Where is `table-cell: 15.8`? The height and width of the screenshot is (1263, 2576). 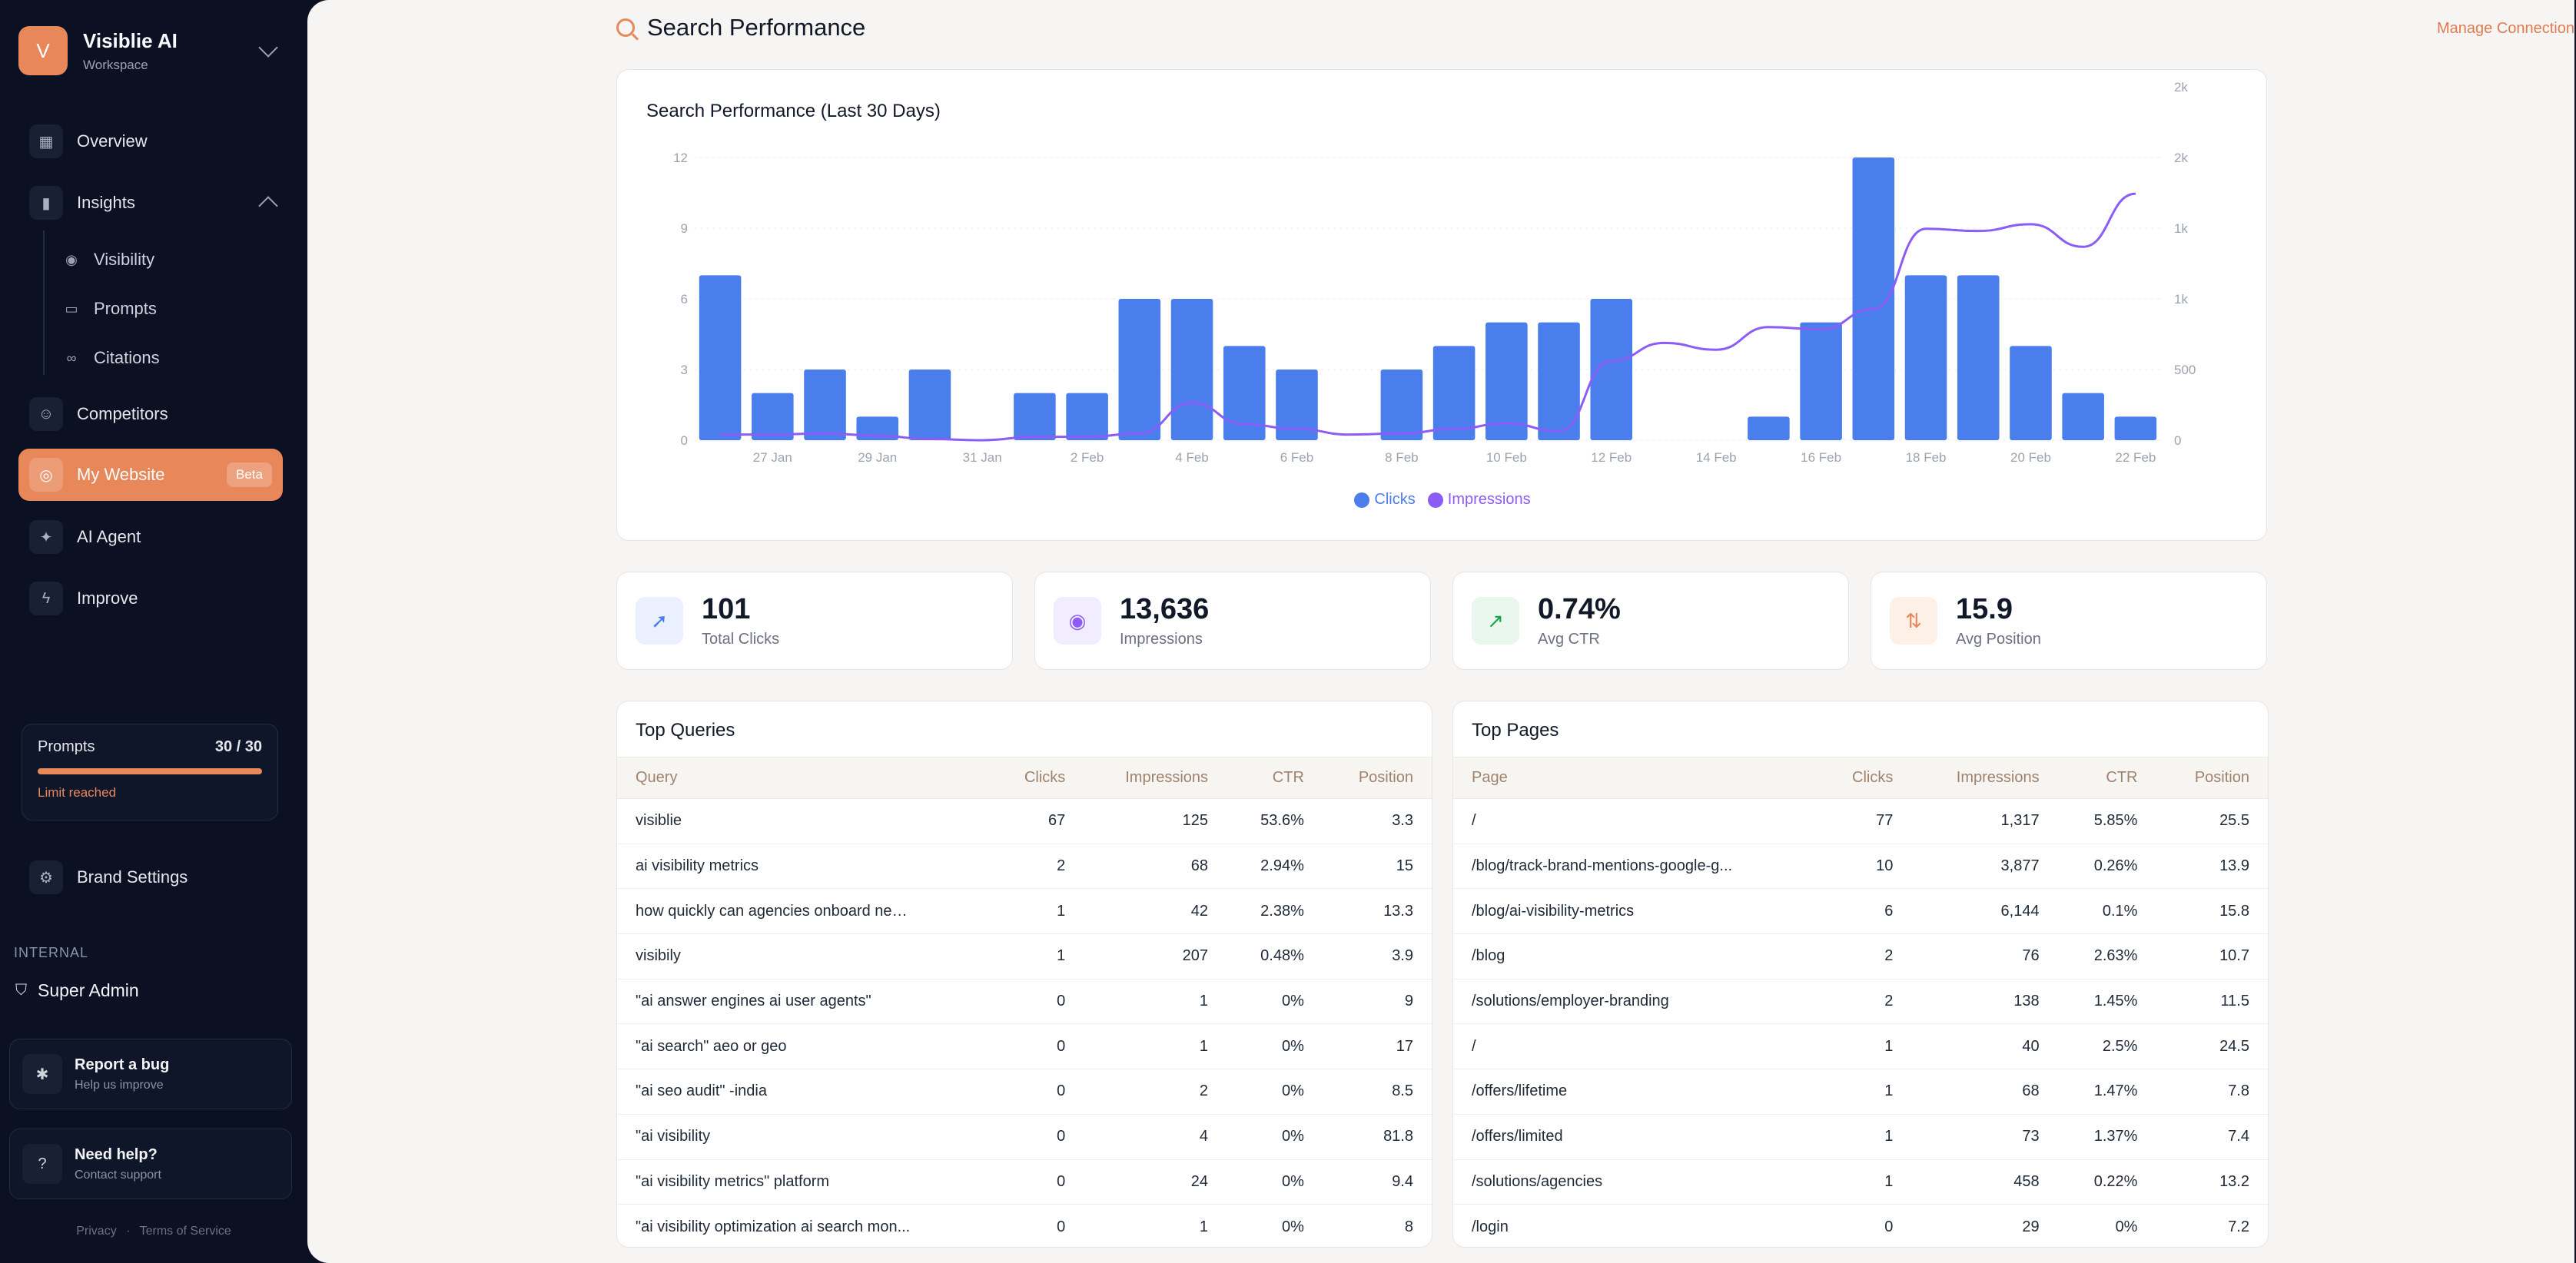
table-cell: 15.8 is located at coordinates (2212, 911).